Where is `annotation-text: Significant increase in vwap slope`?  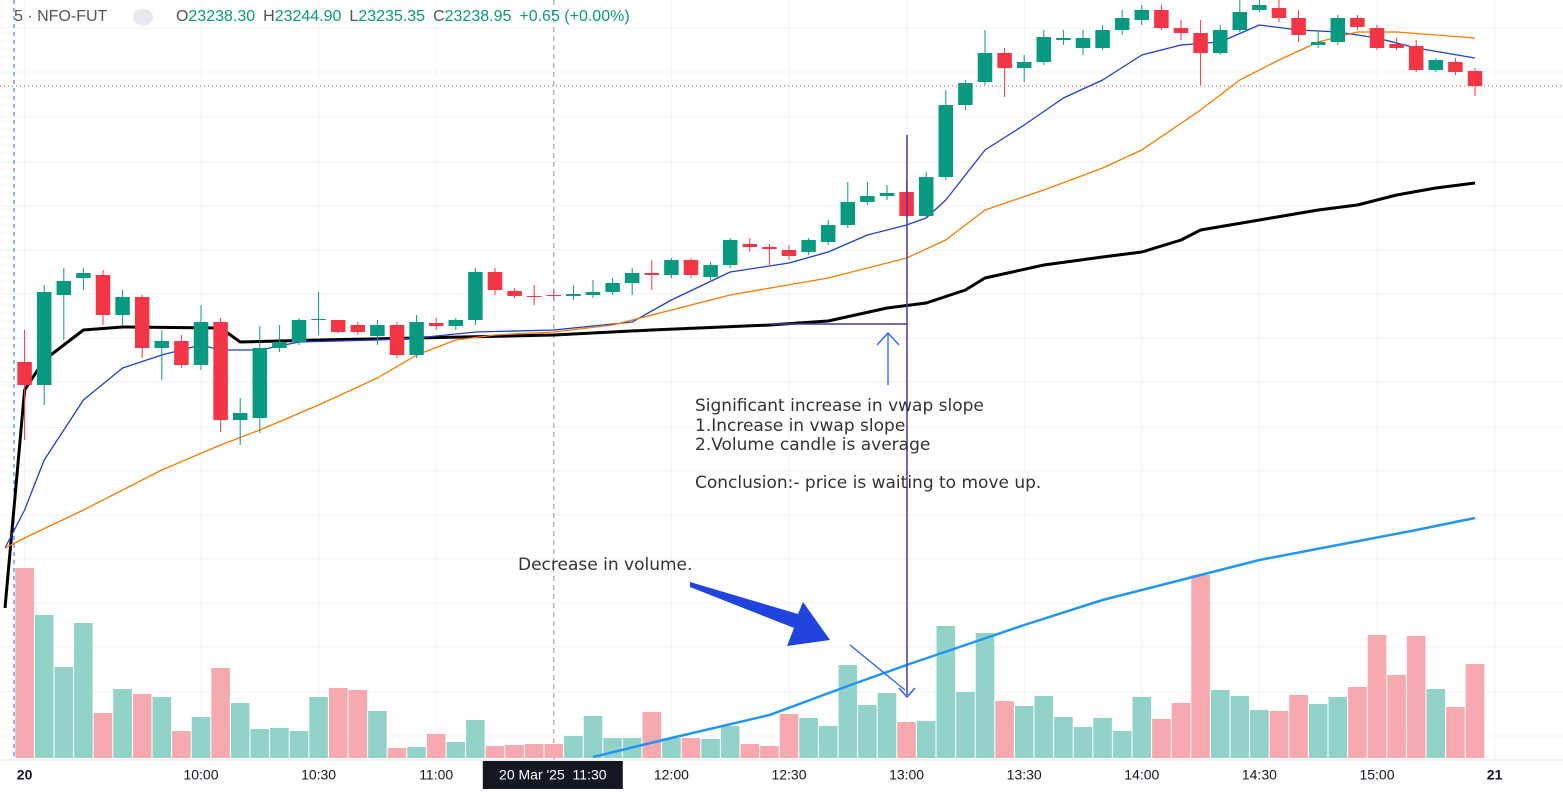
annotation-text: Significant increase in vwap slope is located at coordinates (839, 406).